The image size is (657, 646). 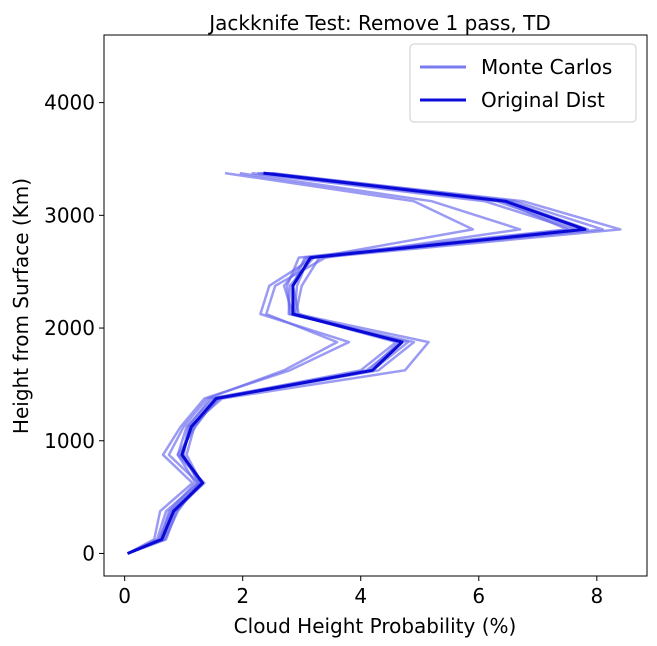 What do you see at coordinates (69, 215) in the screenshot?
I see `y-tick-label: 3000` at bounding box center [69, 215].